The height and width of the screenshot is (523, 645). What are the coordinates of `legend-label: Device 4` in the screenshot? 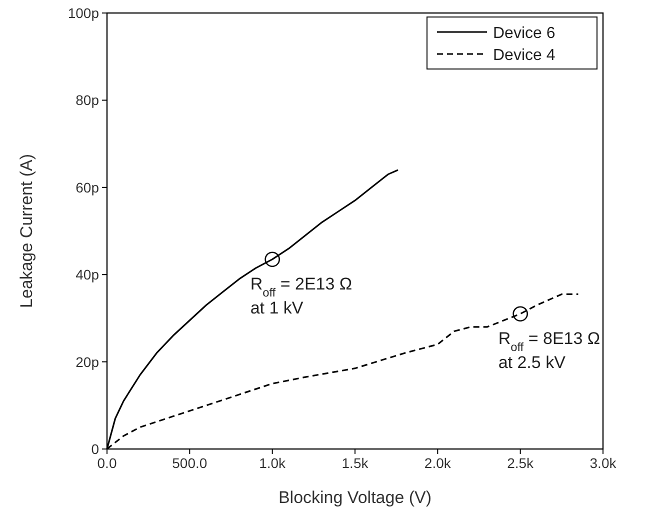 It's located at (524, 55).